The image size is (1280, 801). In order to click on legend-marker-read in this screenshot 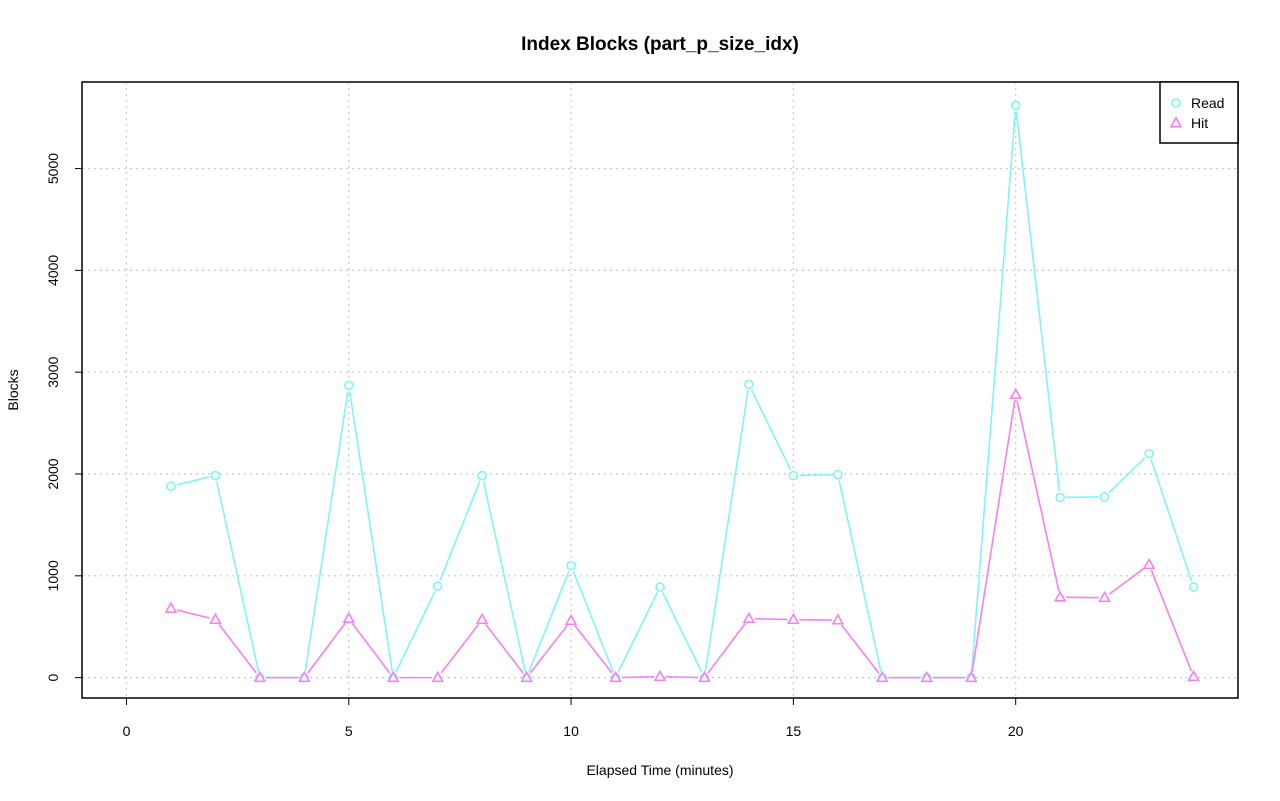, I will do `click(1176, 103)`.